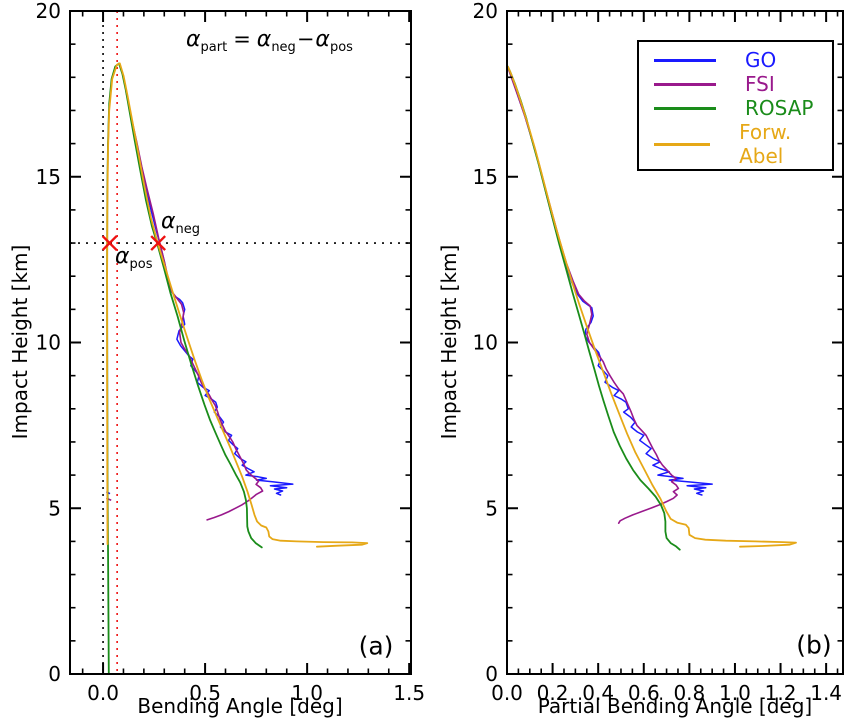 This screenshot has width=852, height=725. Describe the element at coordinates (781, 693) in the screenshot. I see `x-tick-label: 1.2` at that location.